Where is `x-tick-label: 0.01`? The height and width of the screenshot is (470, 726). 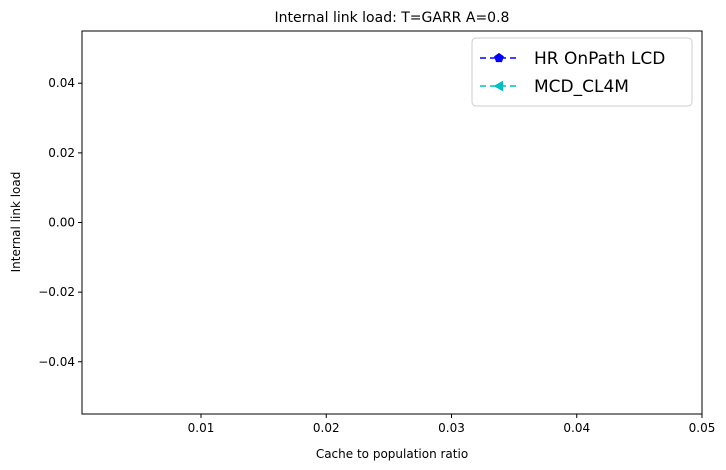 x-tick-label: 0.01 is located at coordinates (201, 428).